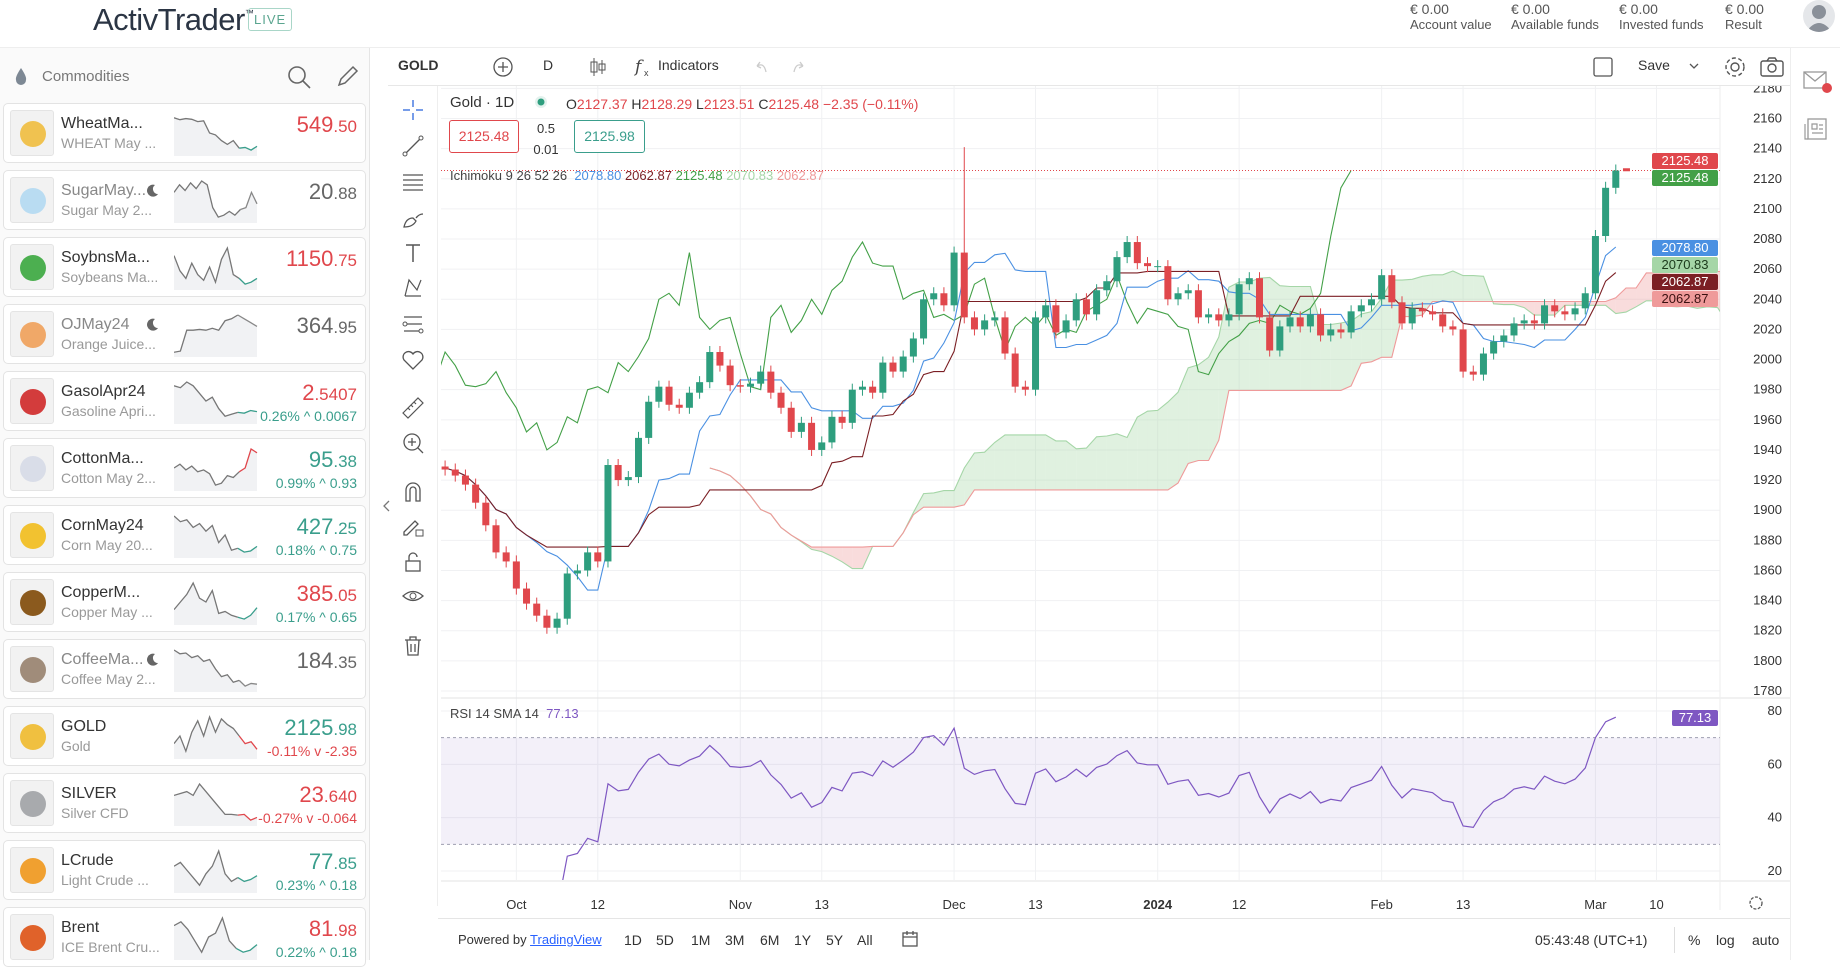 Image resolution: width=1840 pixels, height=967 pixels. I want to click on pencil-icon, so click(347, 77).